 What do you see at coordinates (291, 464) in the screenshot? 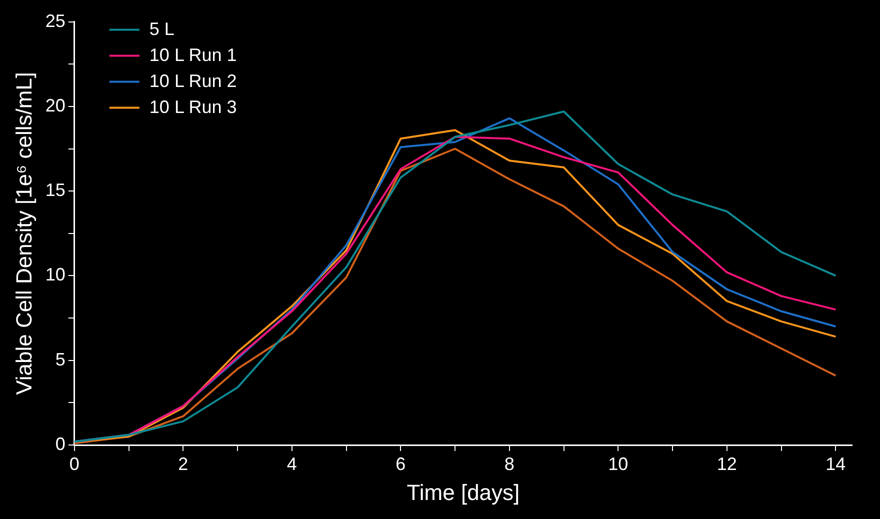
I see `x-tick-label: 4` at bounding box center [291, 464].